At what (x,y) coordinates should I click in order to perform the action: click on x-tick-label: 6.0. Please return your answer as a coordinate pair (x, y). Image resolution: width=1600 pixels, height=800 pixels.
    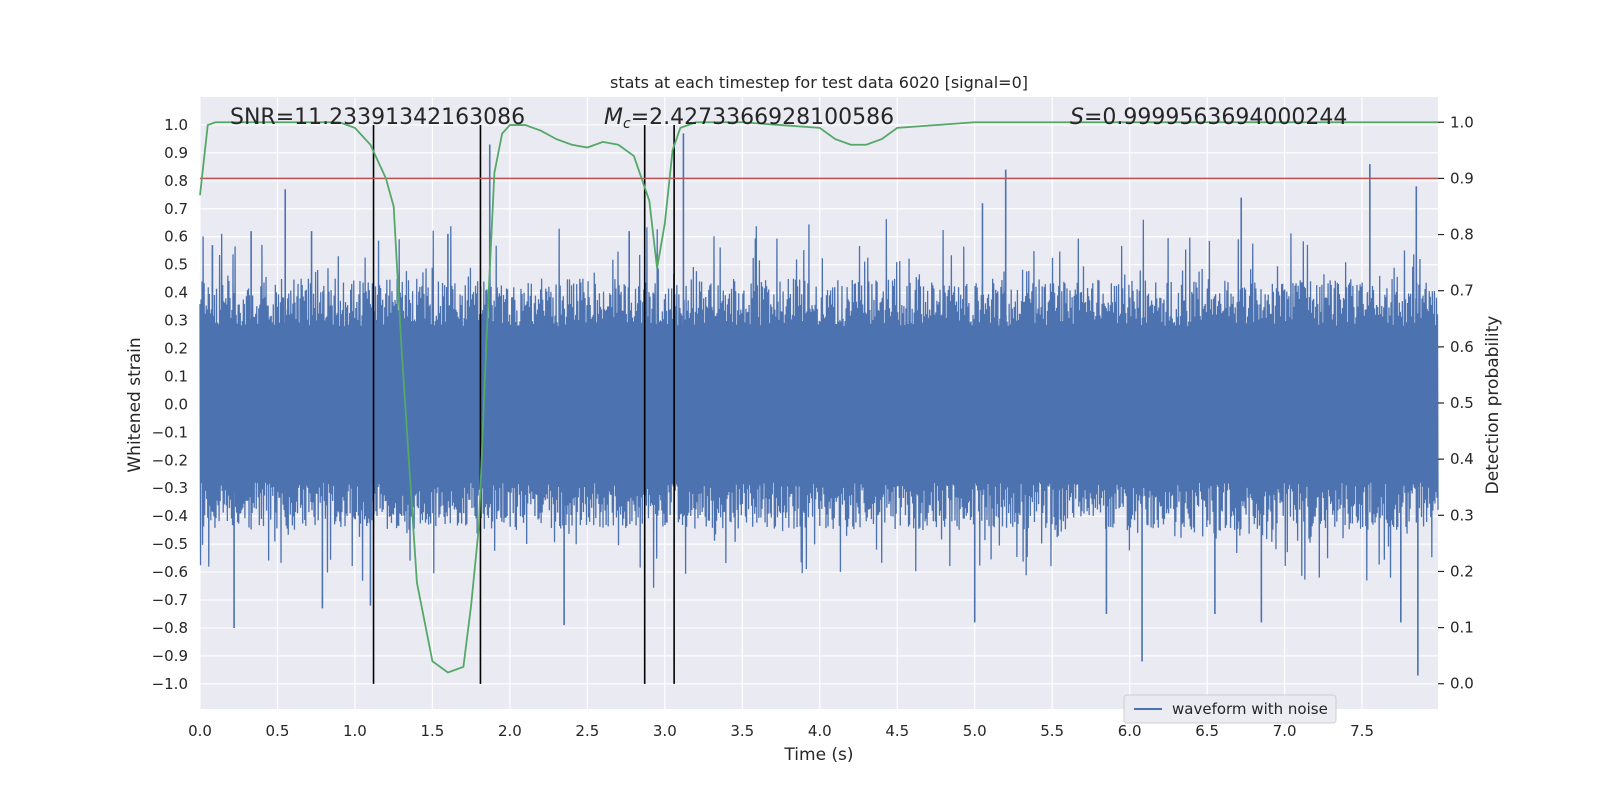
    Looking at the image, I should click on (1130, 731).